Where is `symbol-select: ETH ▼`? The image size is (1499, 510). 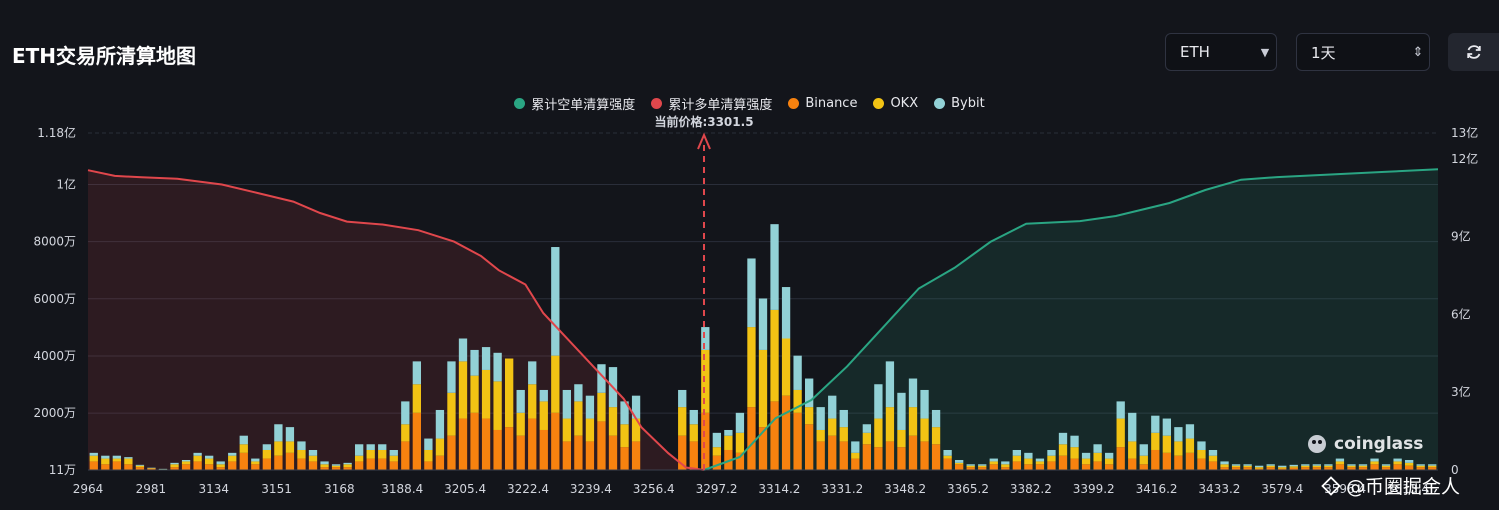 symbol-select: ETH ▼ is located at coordinates (1221, 52).